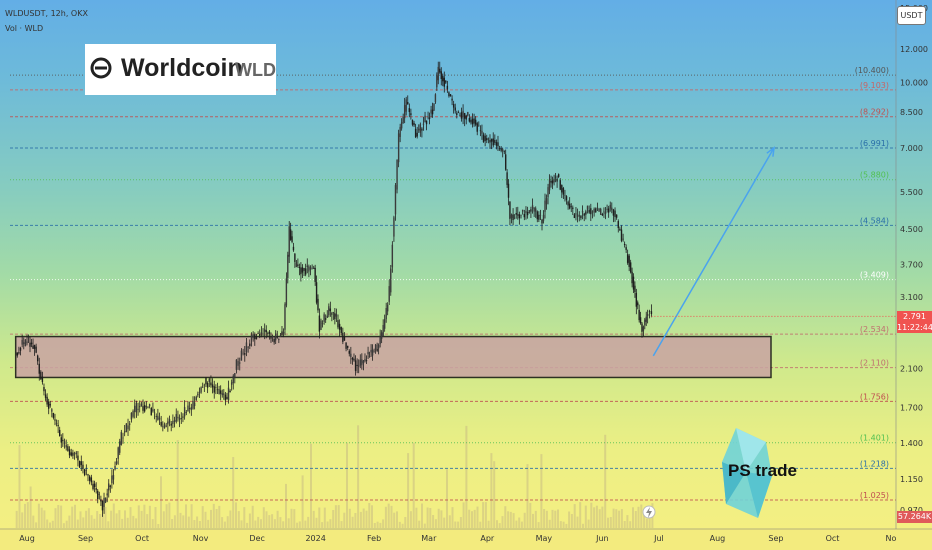 This screenshot has width=932, height=550. I want to click on symbol-header: WLDUSDT, 12h, OKX, so click(46, 13).